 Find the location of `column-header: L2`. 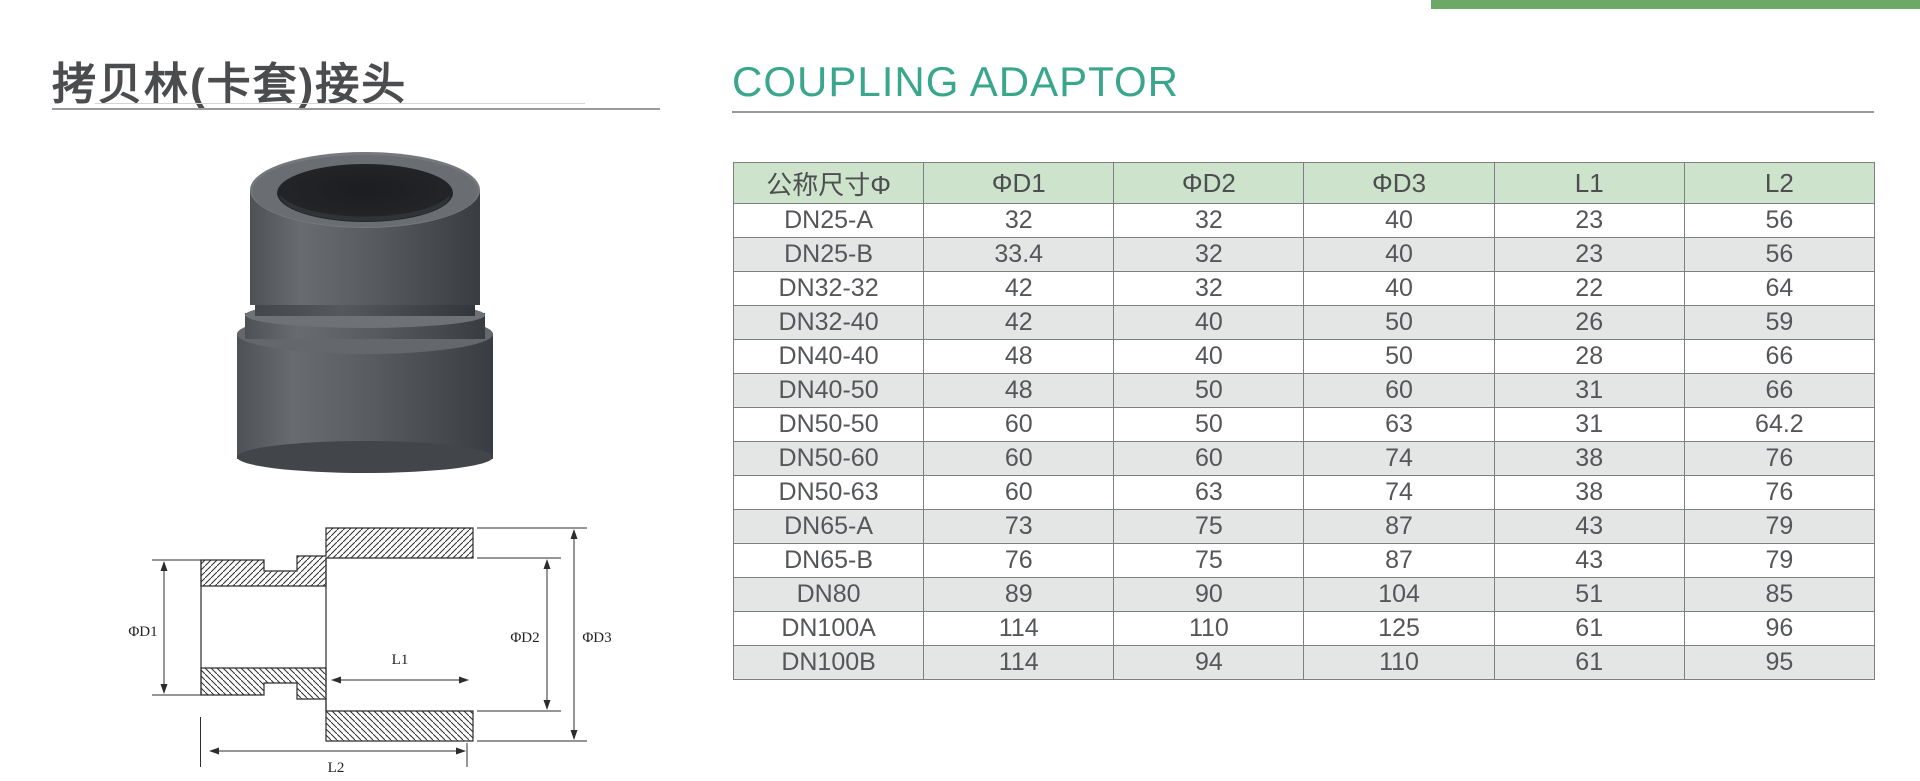

column-header: L2 is located at coordinates (1779, 183).